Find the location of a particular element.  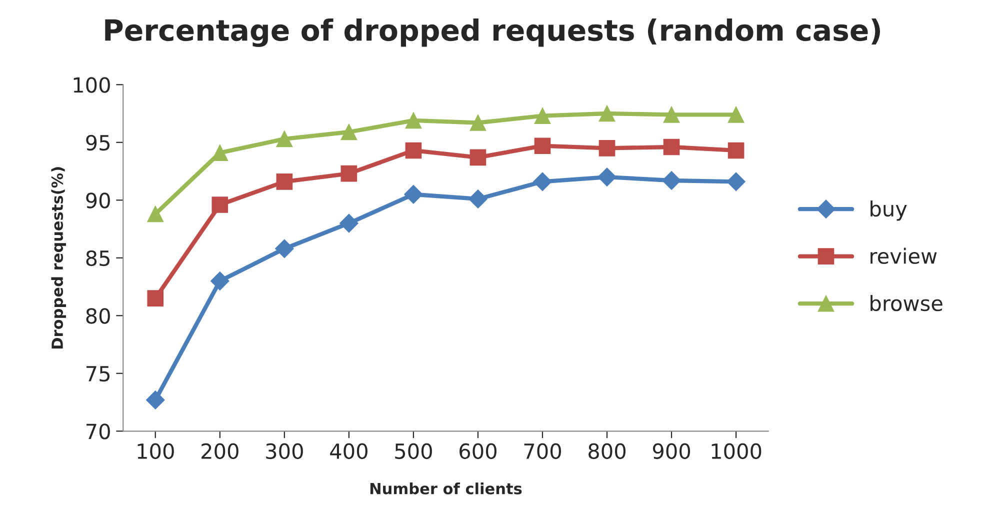

x-tick-label: 800 is located at coordinates (607, 451).